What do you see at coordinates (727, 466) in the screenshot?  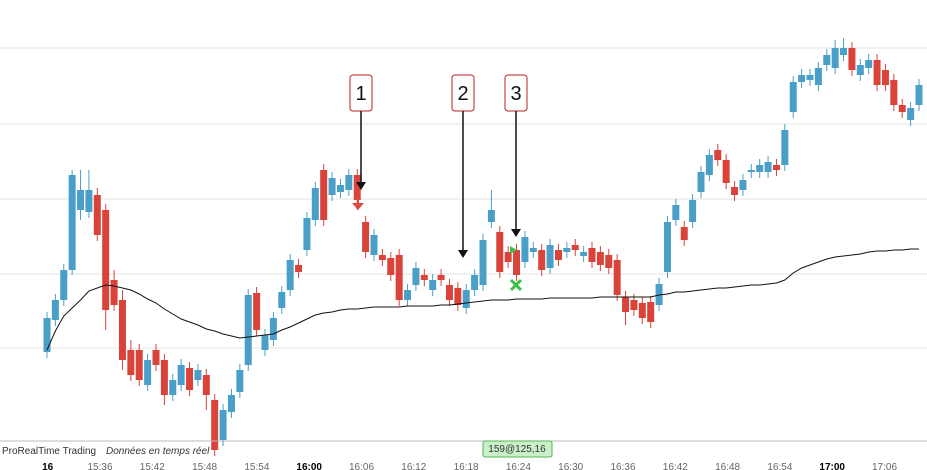 I see `x-tick-label: 16:48` at bounding box center [727, 466].